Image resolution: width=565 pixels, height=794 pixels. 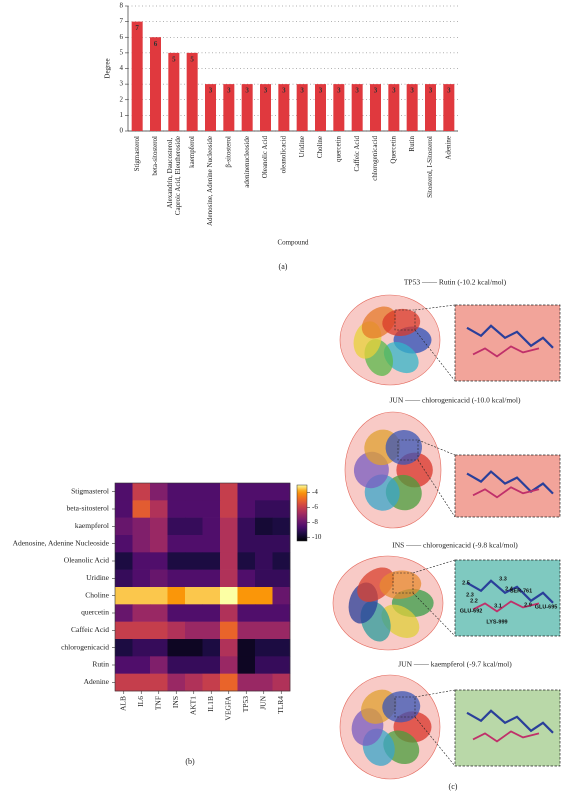 What do you see at coordinates (97, 594) in the screenshot?
I see `y-tick-label: Choline` at bounding box center [97, 594].